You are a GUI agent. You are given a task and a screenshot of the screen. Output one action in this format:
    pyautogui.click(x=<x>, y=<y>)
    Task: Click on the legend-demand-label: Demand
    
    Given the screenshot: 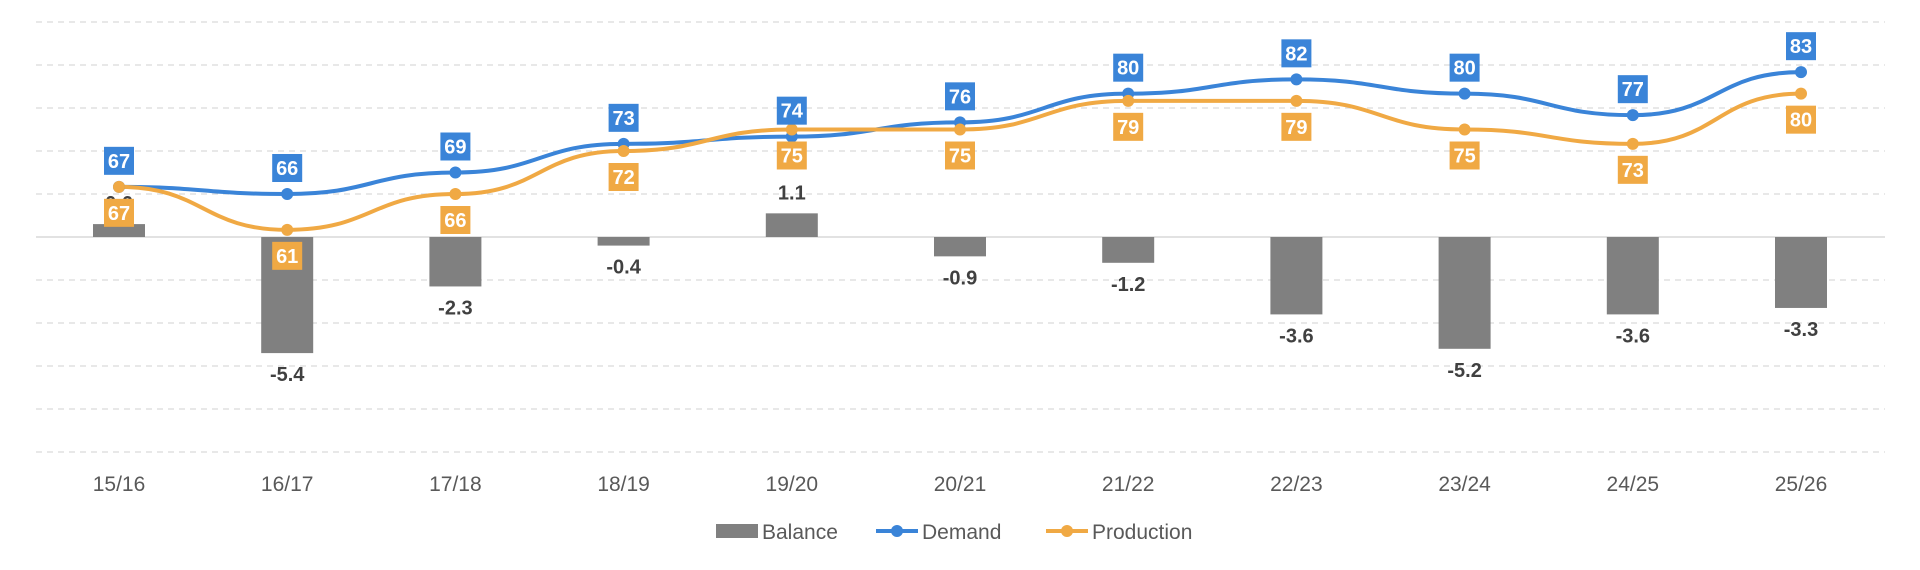 What is the action you would take?
    pyautogui.click(x=961, y=532)
    